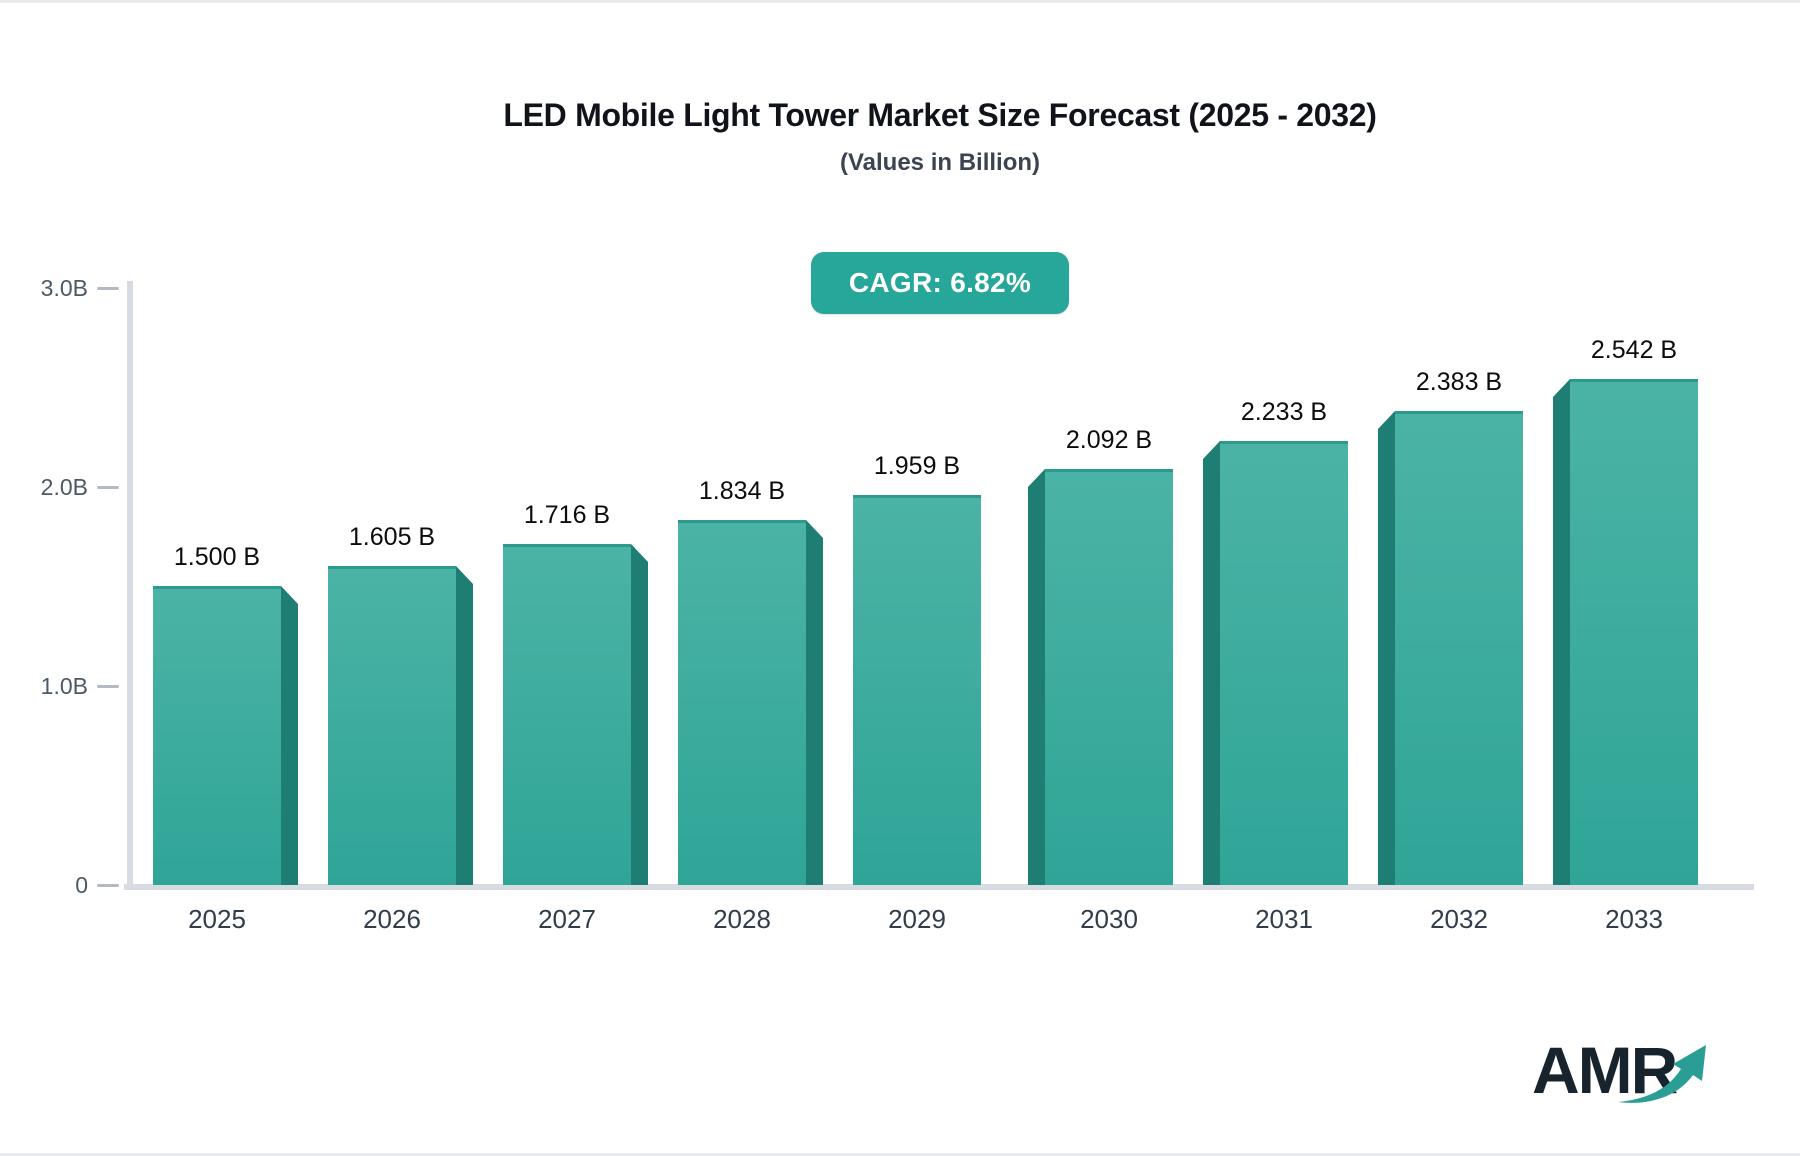 The width and height of the screenshot is (1800, 1156). What do you see at coordinates (1211, 663) in the screenshot?
I see `bar-side-2031` at bounding box center [1211, 663].